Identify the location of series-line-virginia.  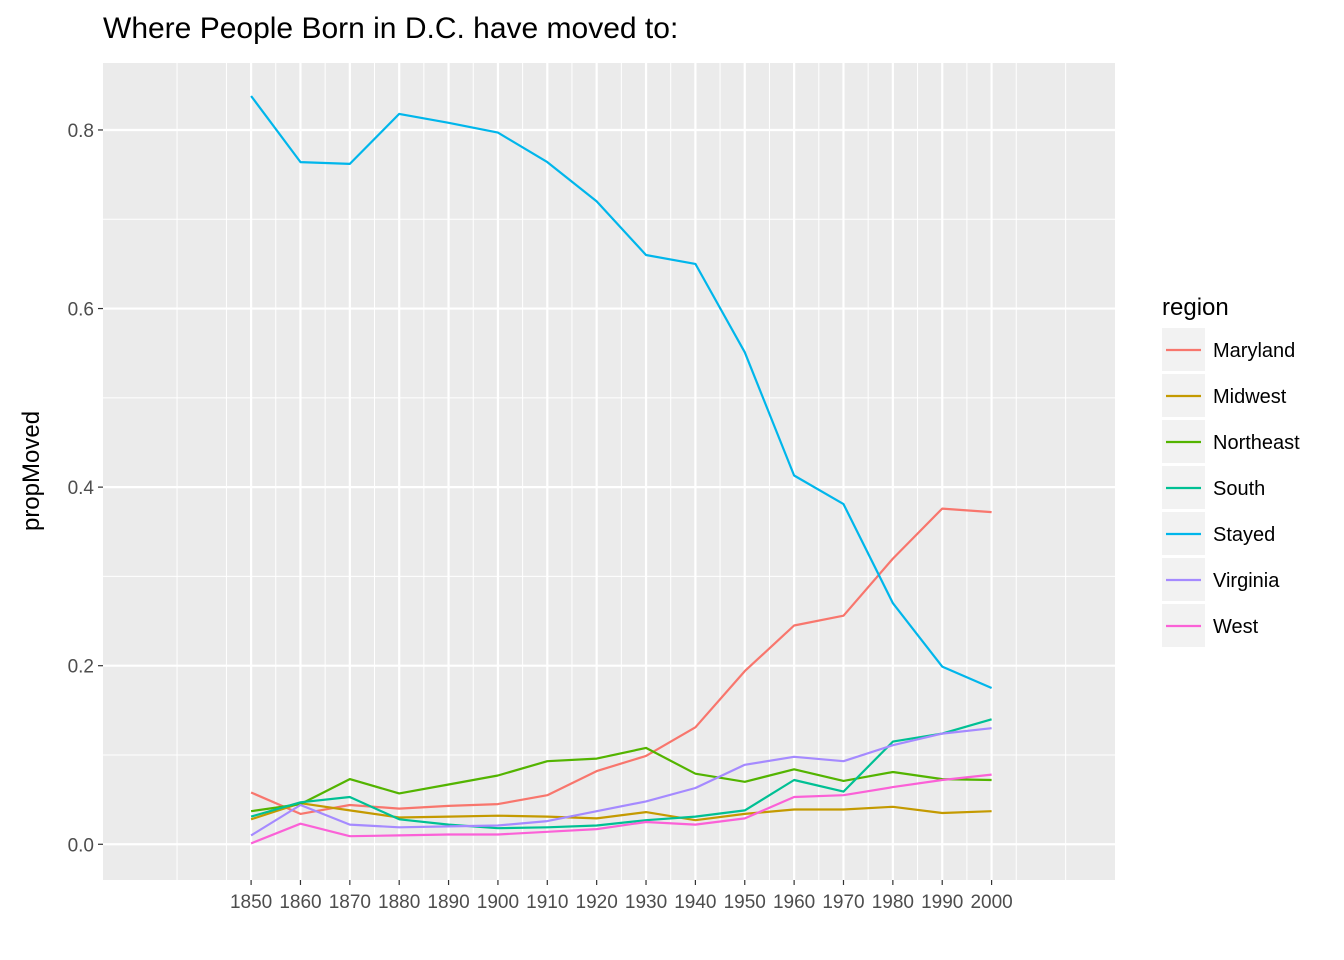
(621, 782).